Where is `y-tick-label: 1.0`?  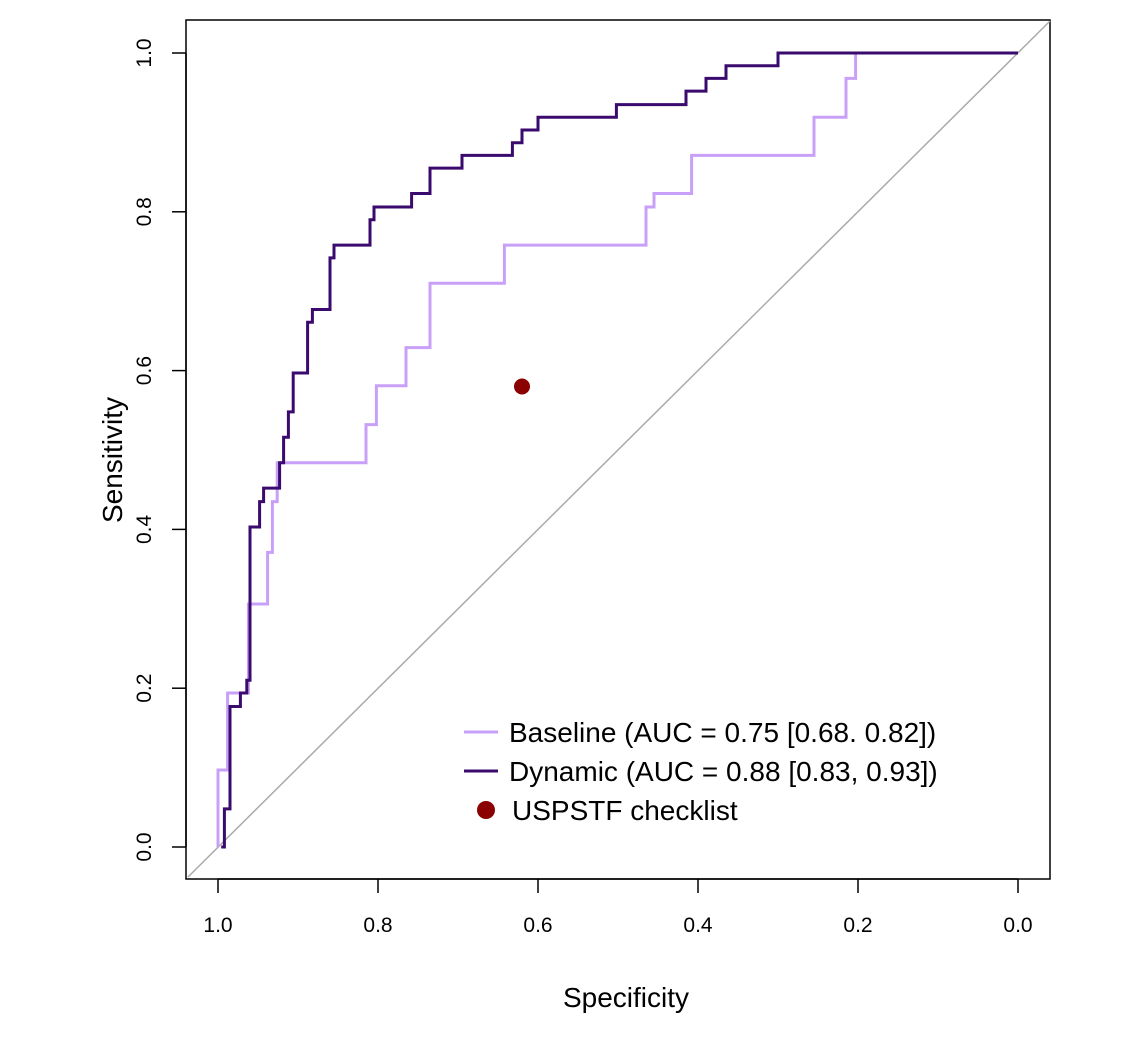
y-tick-label: 1.0 is located at coordinates (144, 52).